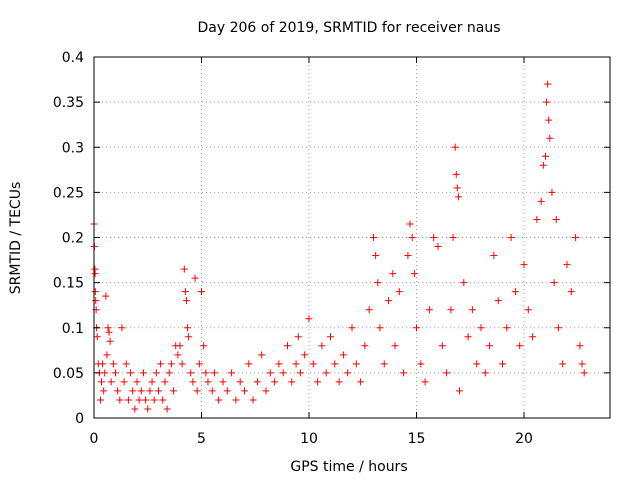 The height and width of the screenshot is (484, 640). I want to click on y-tick-label: 0.35, so click(68, 103).